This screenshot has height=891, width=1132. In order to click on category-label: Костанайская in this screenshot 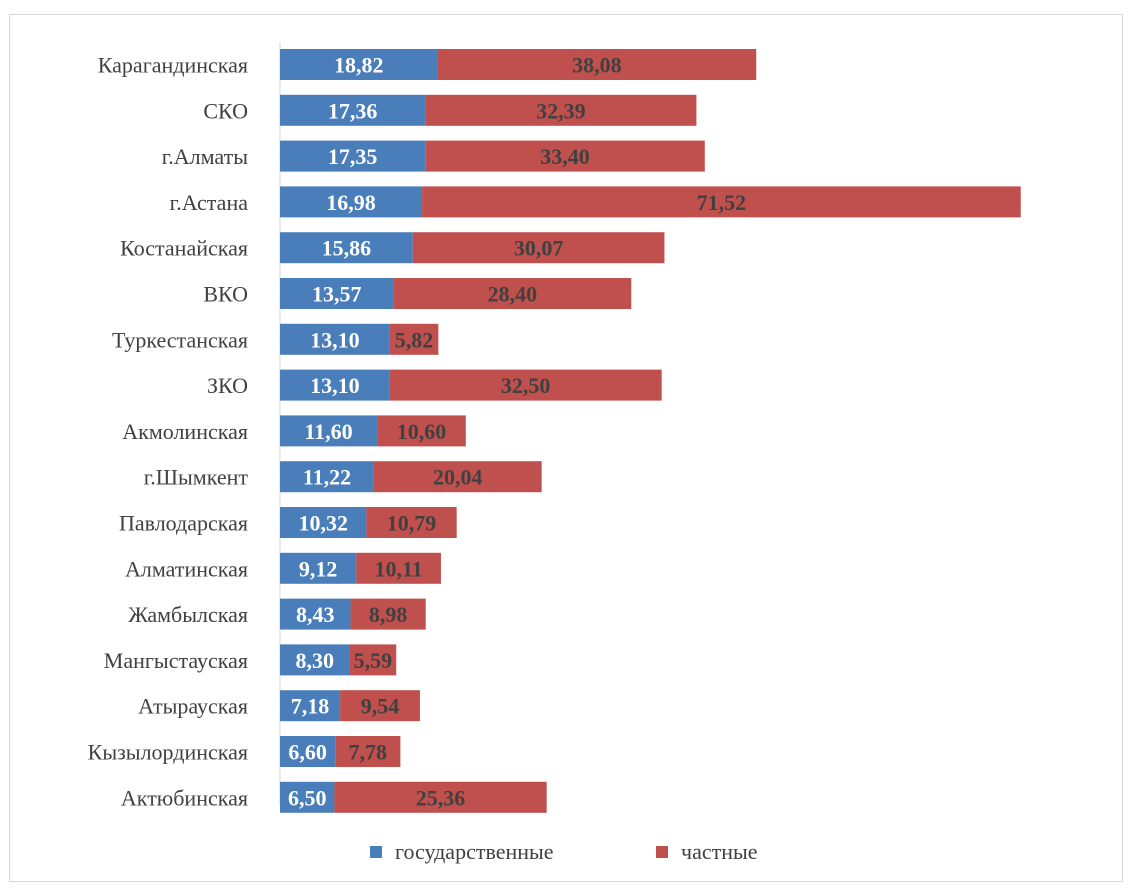, I will do `click(184, 248)`.